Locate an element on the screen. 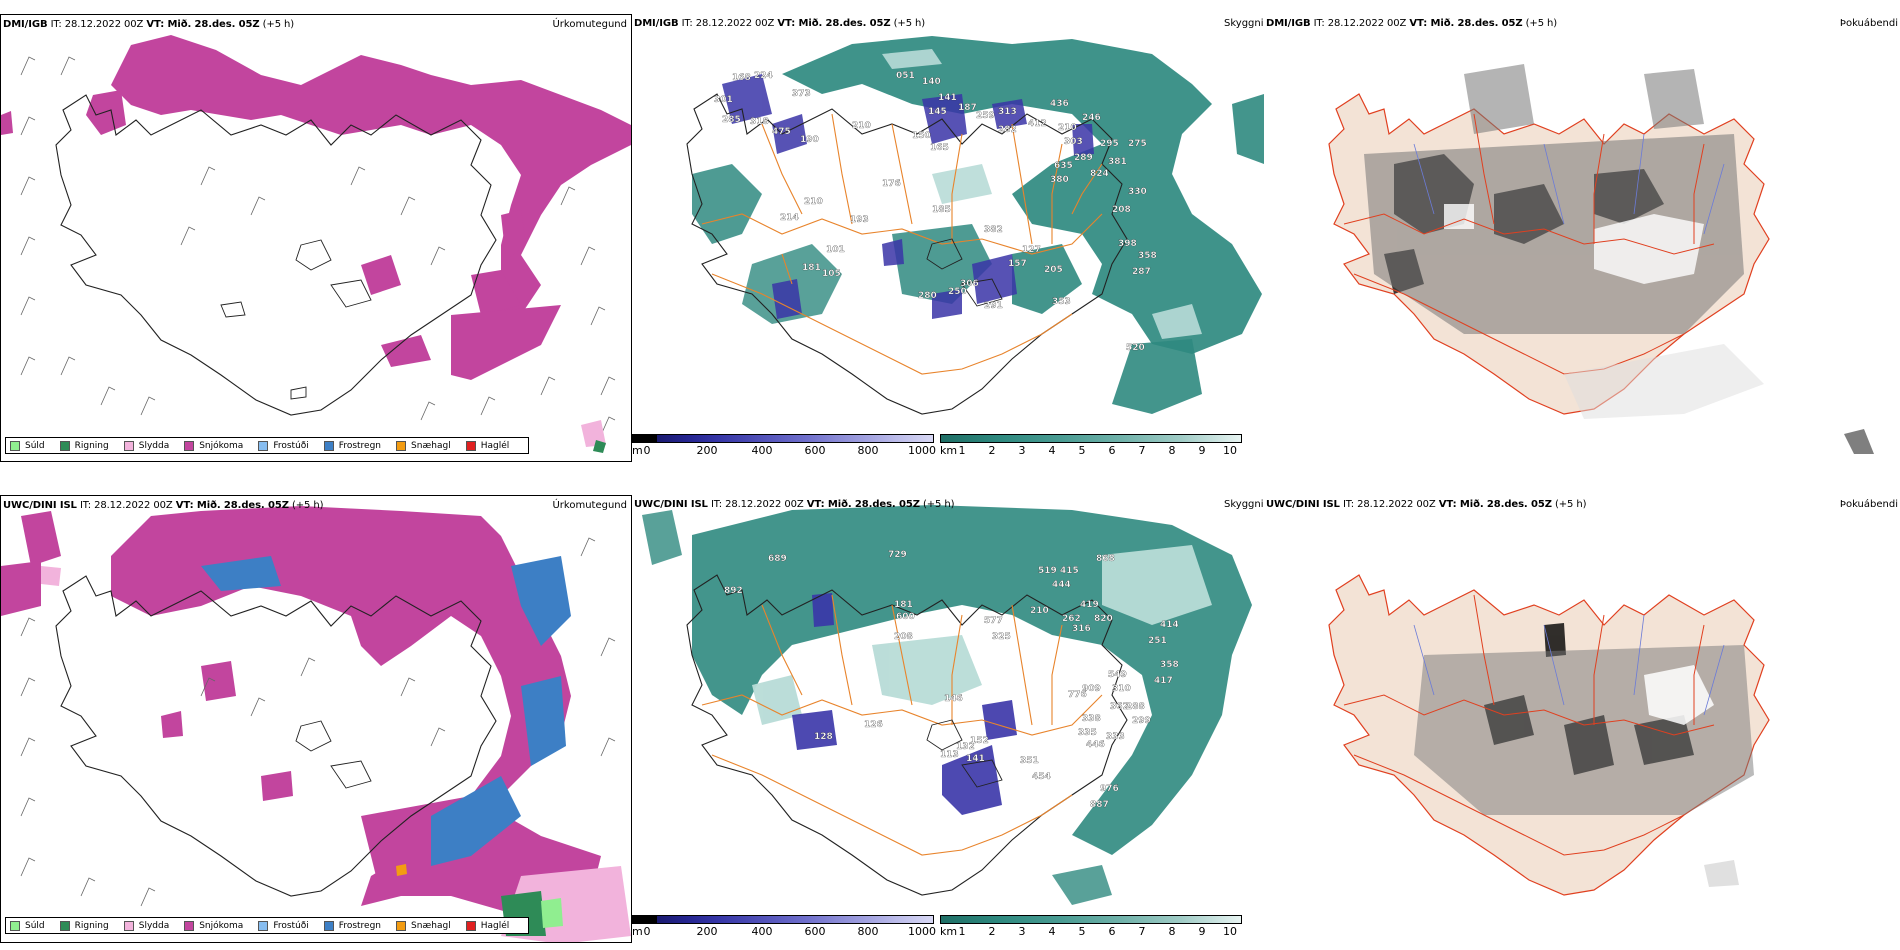  swatch-snow is located at coordinates (189, 925).